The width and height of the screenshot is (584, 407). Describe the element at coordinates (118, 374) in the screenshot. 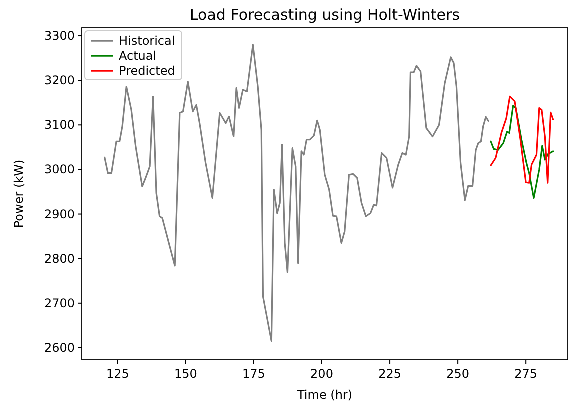

I see `x-tick-label: 125` at that location.